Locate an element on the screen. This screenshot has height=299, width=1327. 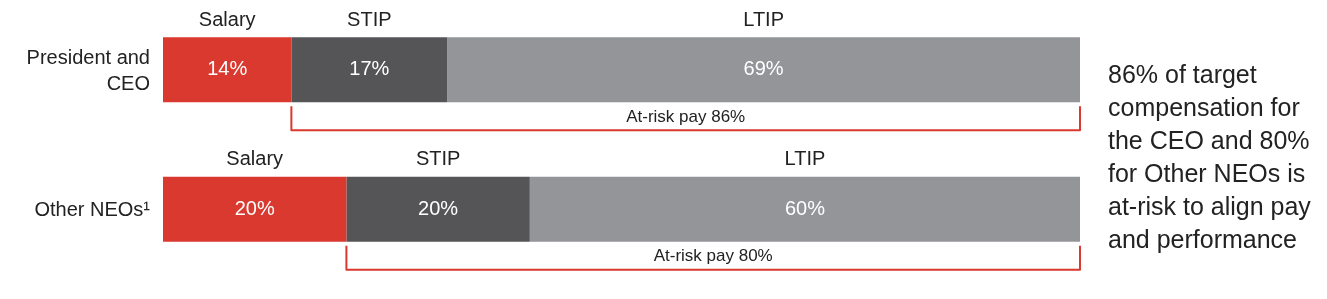
data-label: 60% is located at coordinates (805, 207).